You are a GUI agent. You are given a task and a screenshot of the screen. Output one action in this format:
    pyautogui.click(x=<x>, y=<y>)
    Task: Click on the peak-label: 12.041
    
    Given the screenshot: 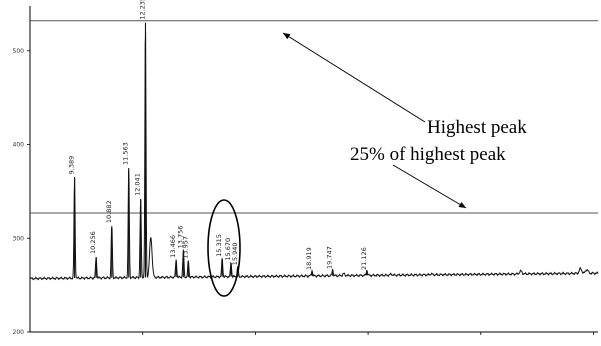 What is the action you would take?
    pyautogui.click(x=138, y=184)
    